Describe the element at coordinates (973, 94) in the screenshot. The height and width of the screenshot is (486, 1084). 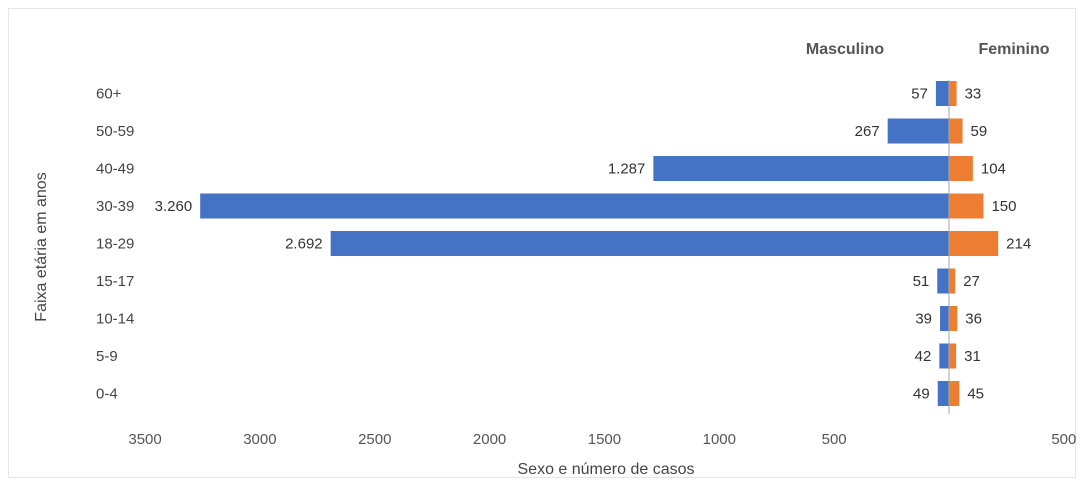
I see `data-label-feminino-60: 33` at that location.